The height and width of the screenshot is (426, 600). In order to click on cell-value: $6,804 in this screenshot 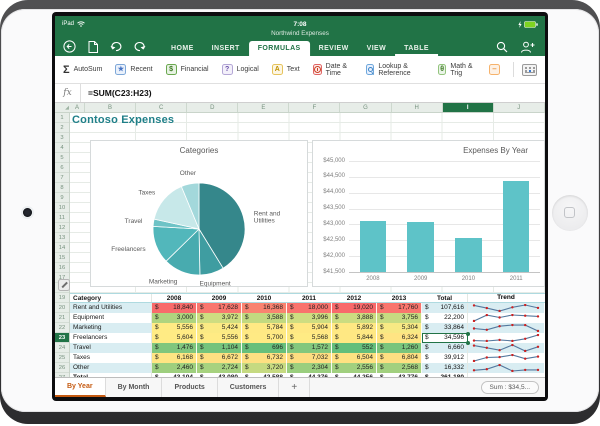, I will do `click(399, 358)`.